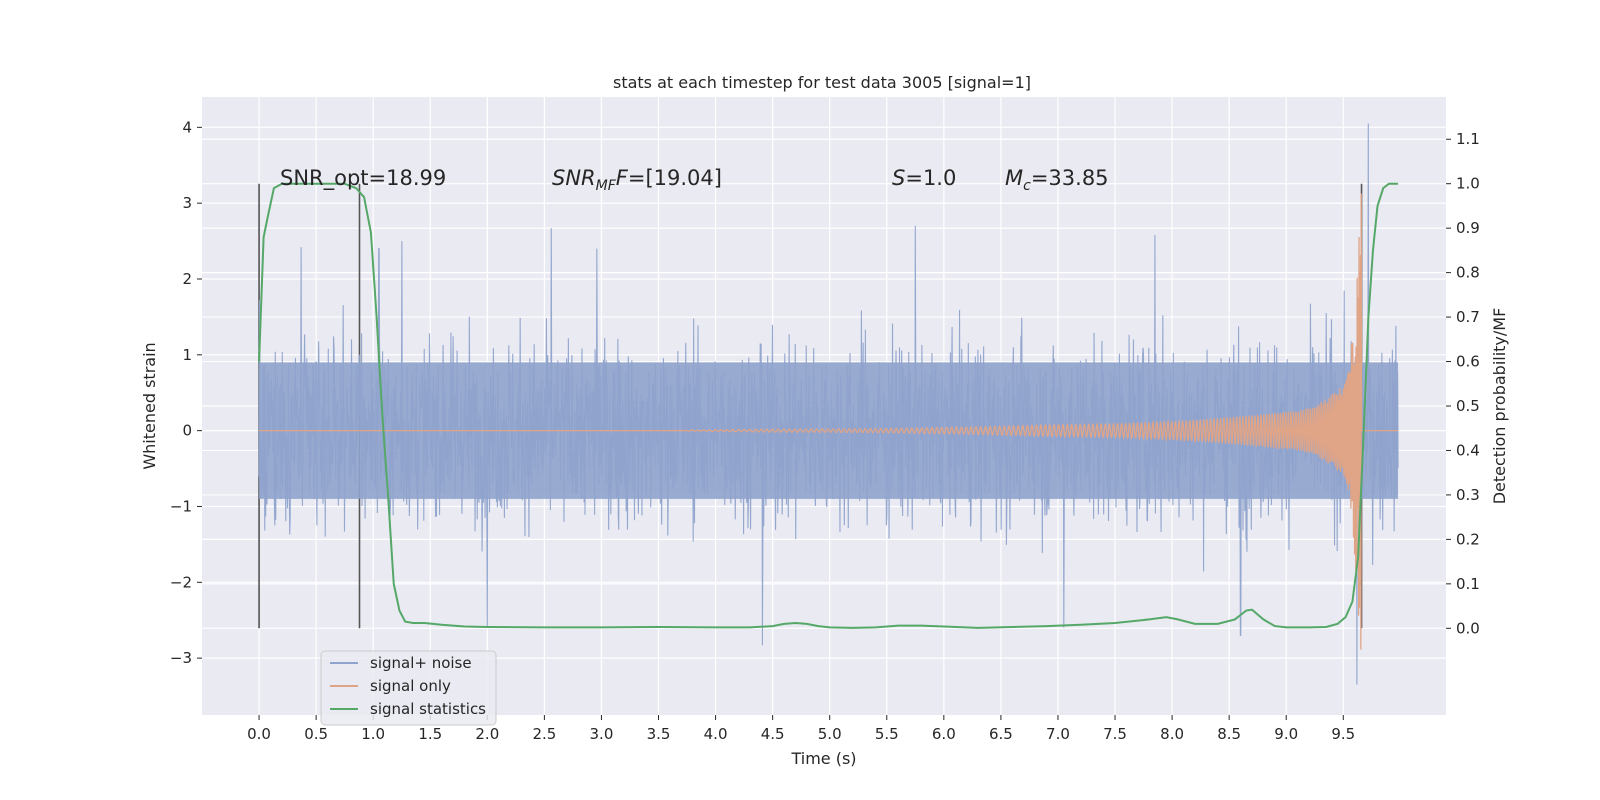 The width and height of the screenshot is (1600, 800). Describe the element at coordinates (659, 734) in the screenshot. I see `x-tick-label: 3.5` at that location.